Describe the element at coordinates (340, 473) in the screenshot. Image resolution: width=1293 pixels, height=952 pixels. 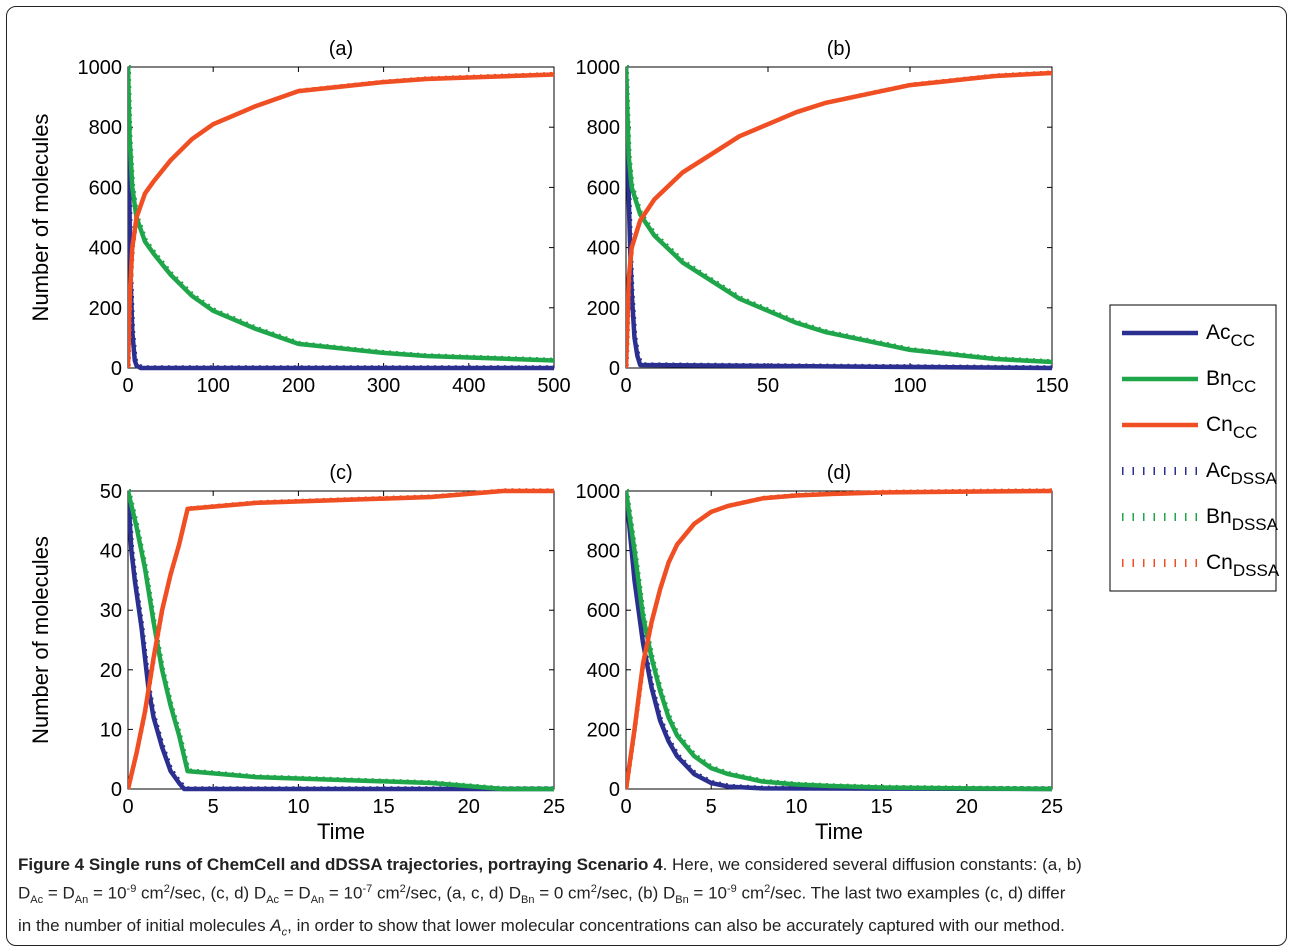
I see `panel-title: (c)` at that location.